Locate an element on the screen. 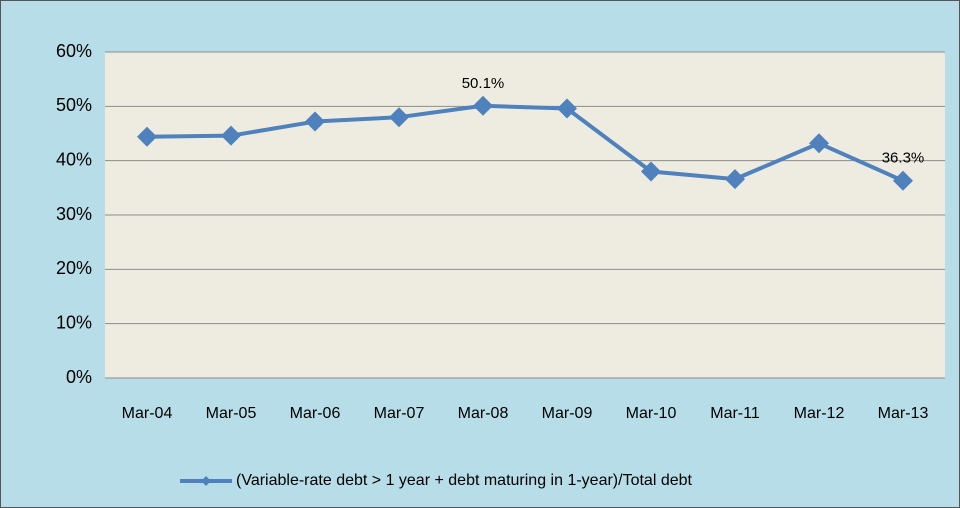 The height and width of the screenshot is (508, 960). data-label: 36.3% is located at coordinates (903, 158).